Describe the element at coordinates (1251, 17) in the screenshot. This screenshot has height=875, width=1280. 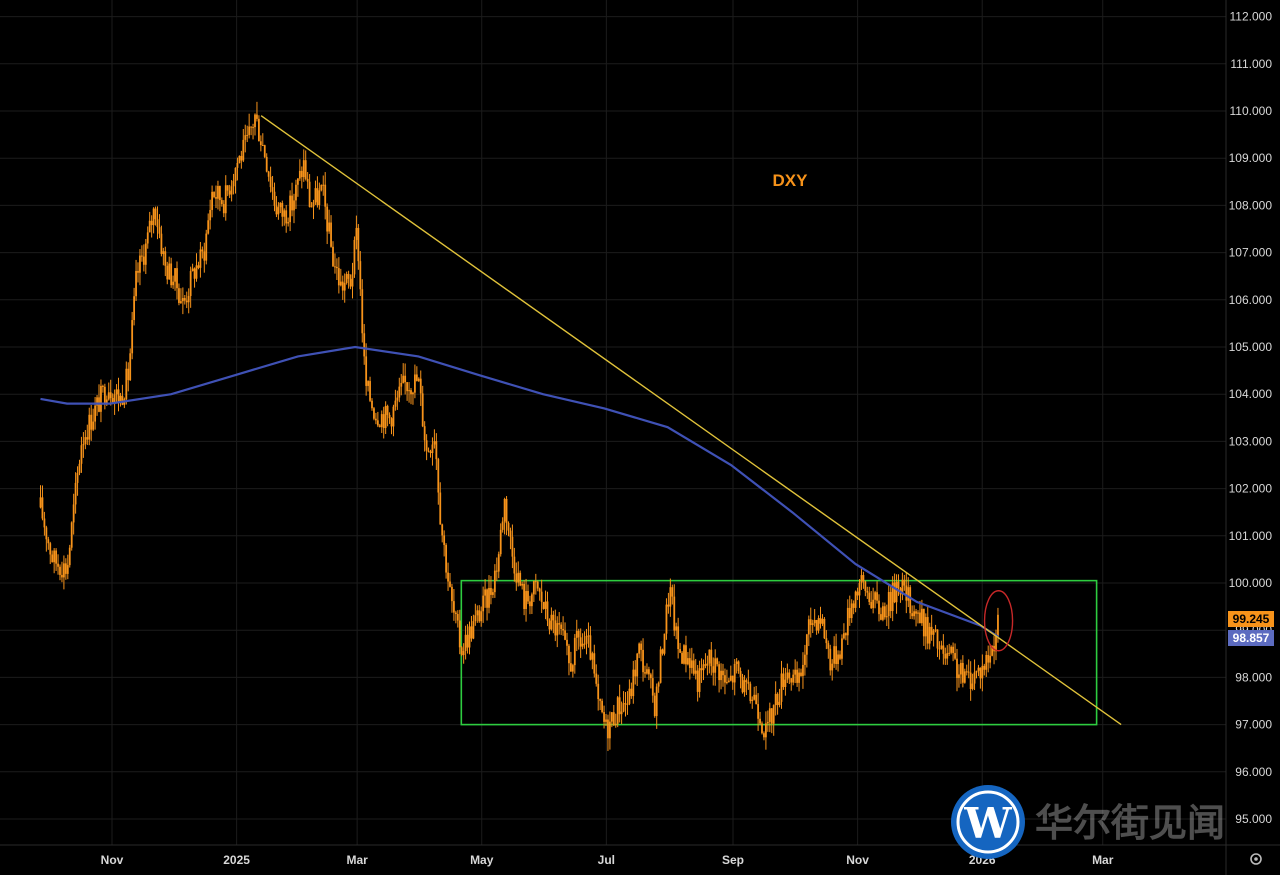
I see `y-tick-label: 112.000` at that location.